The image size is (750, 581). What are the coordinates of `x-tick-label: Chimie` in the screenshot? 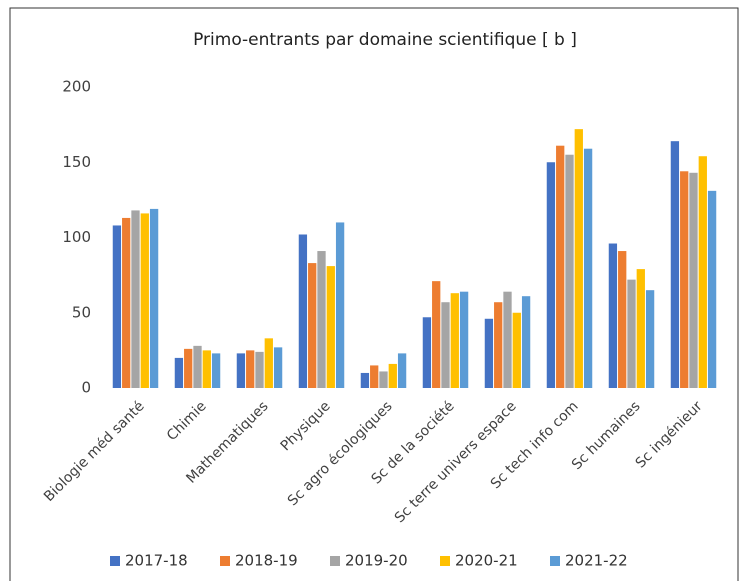 It's located at (187, 421).